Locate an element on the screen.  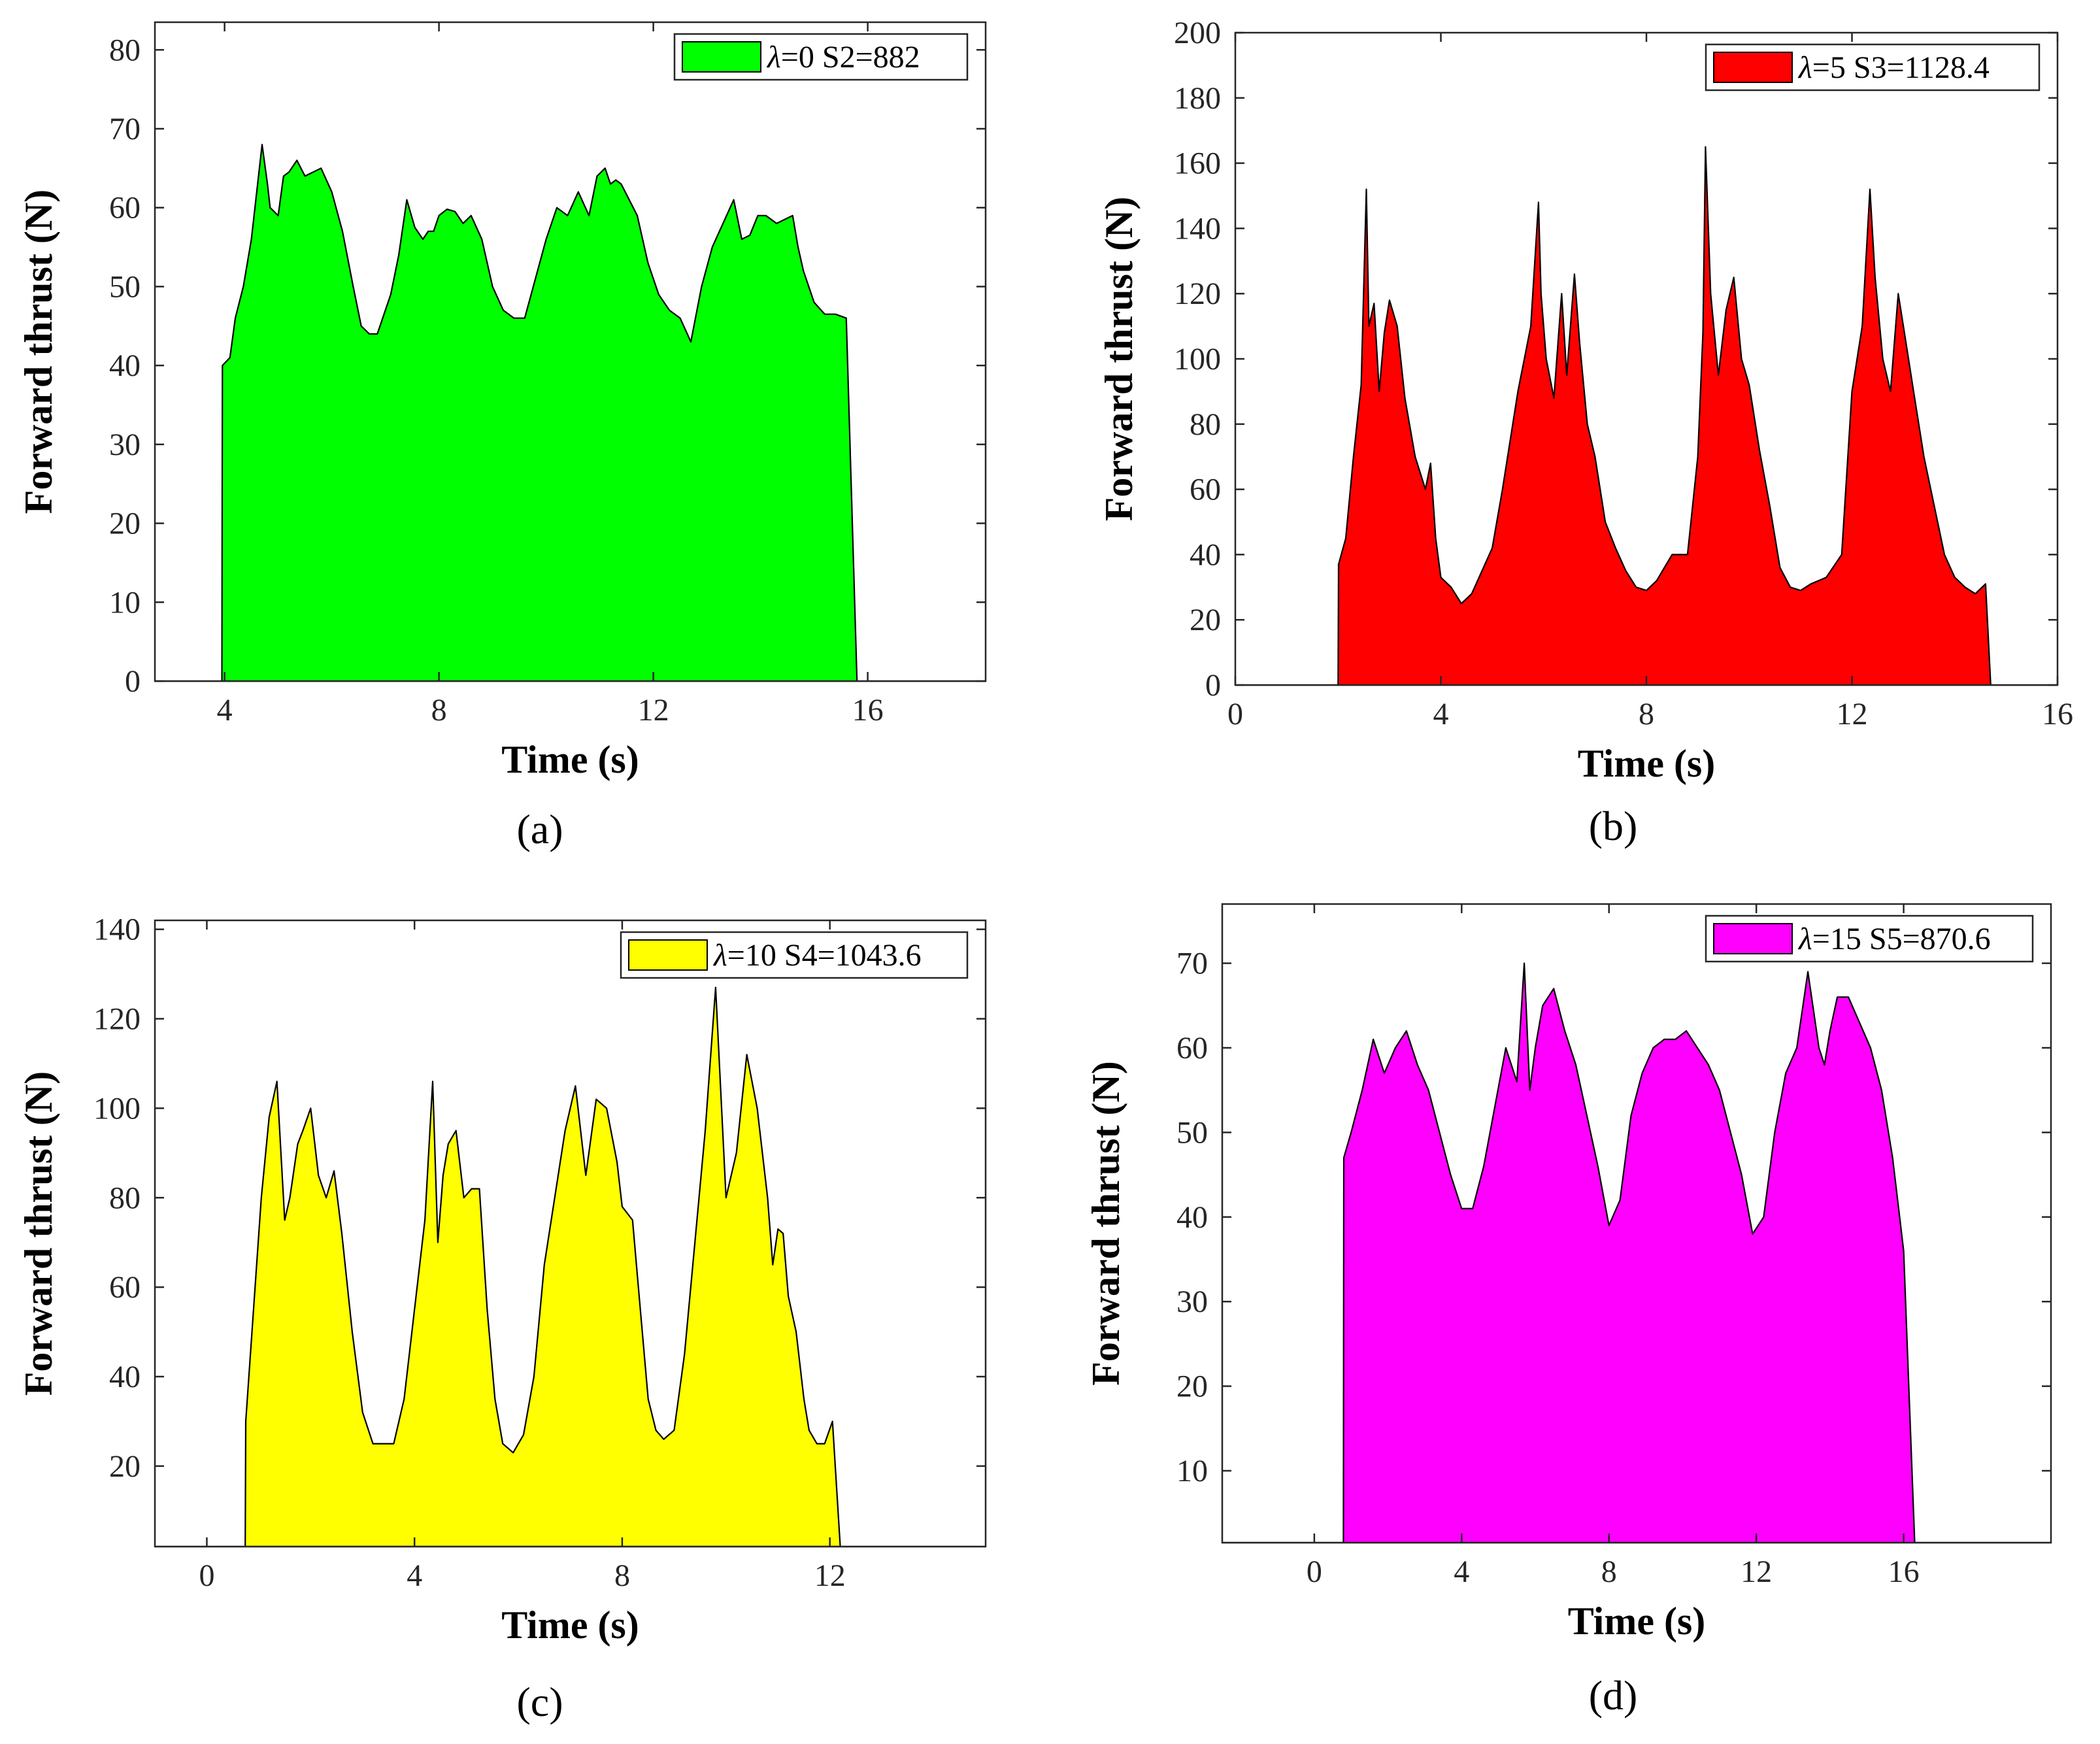
legend-text: =0 S2=882 is located at coordinates (851, 57).